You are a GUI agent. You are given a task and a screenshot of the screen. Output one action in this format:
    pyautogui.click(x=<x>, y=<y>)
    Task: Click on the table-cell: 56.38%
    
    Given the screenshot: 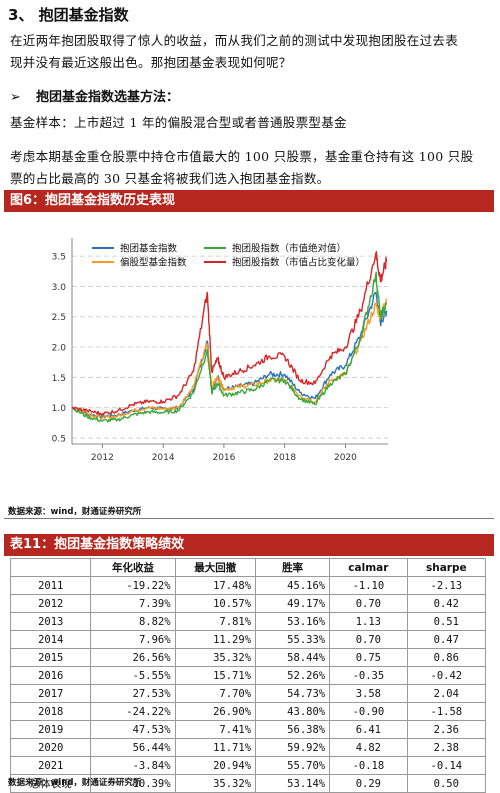 What is the action you would take?
    pyautogui.click(x=293, y=729)
    